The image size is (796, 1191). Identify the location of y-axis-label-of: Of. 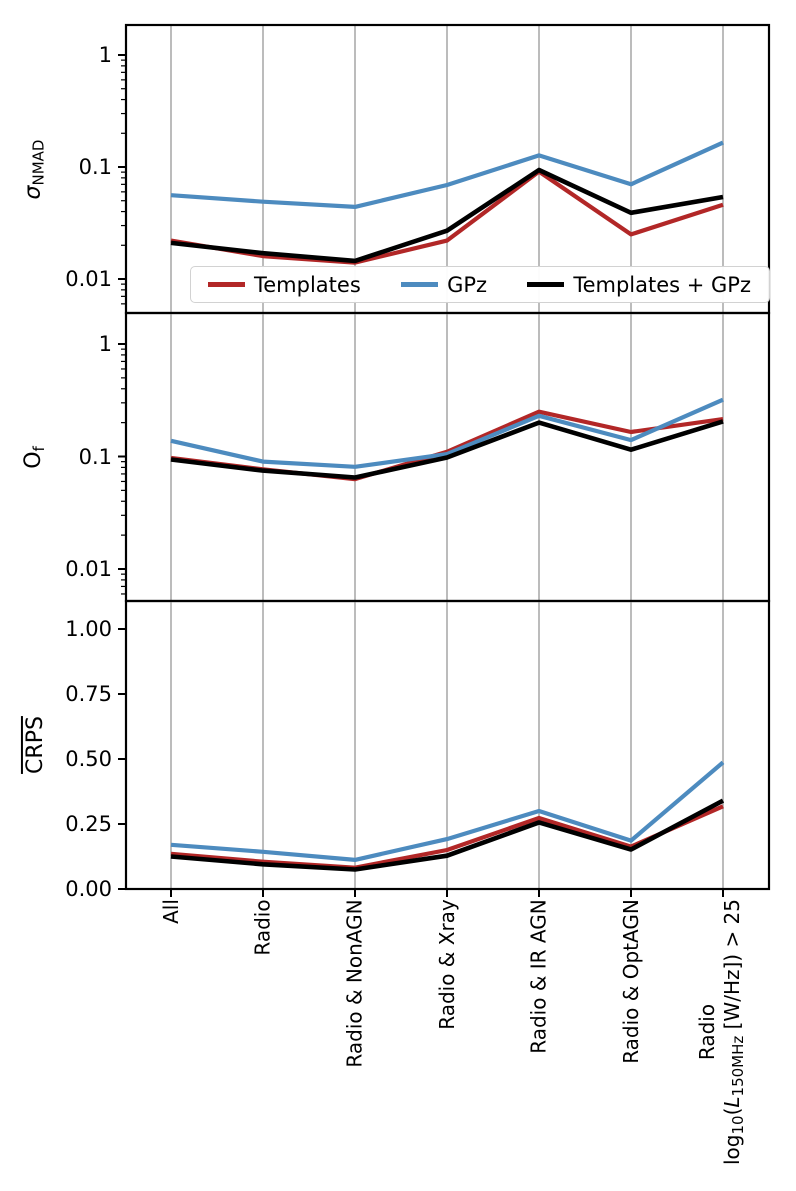
(35, 457).